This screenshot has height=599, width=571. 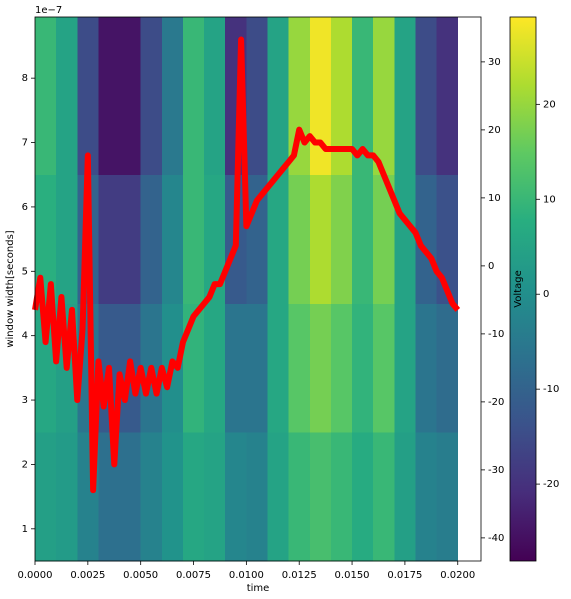 I want to click on y-offset-label: 1e−7, so click(x=48, y=10).